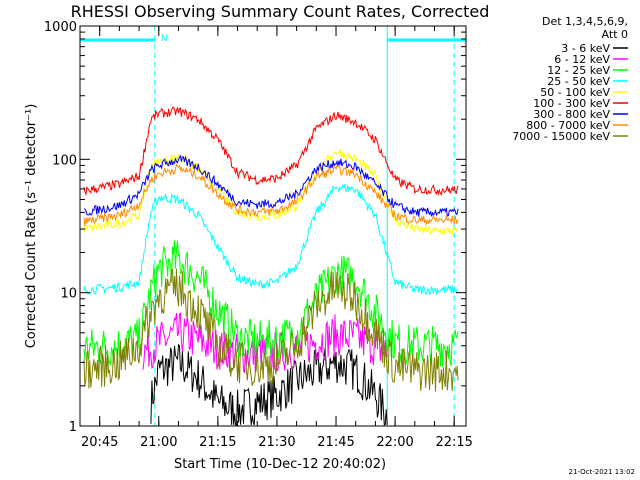 This screenshot has width=640, height=480. Describe the element at coordinates (453, 442) in the screenshot. I see `x-tick-label: 22:15` at that location.